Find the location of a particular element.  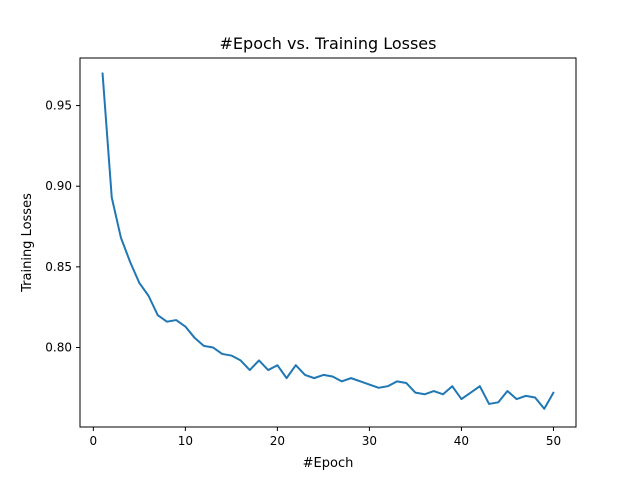

x-tick-label: 0 is located at coordinates (94, 441).